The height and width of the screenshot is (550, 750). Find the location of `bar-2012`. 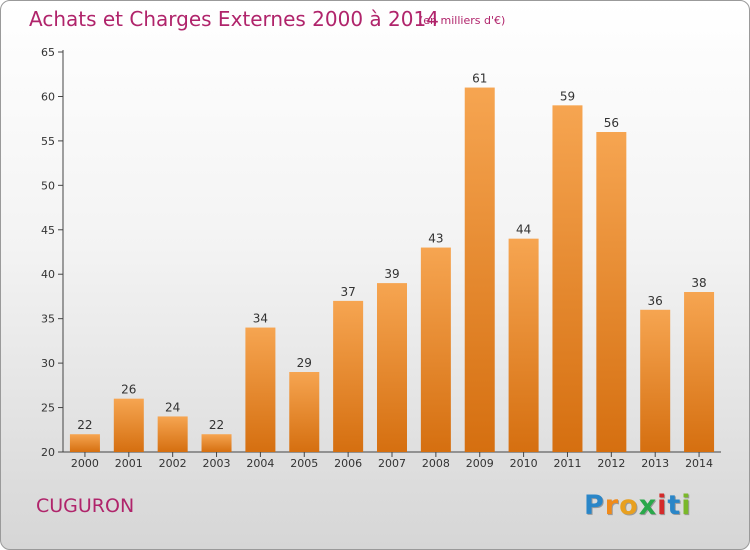

bar-2012 is located at coordinates (611, 292).